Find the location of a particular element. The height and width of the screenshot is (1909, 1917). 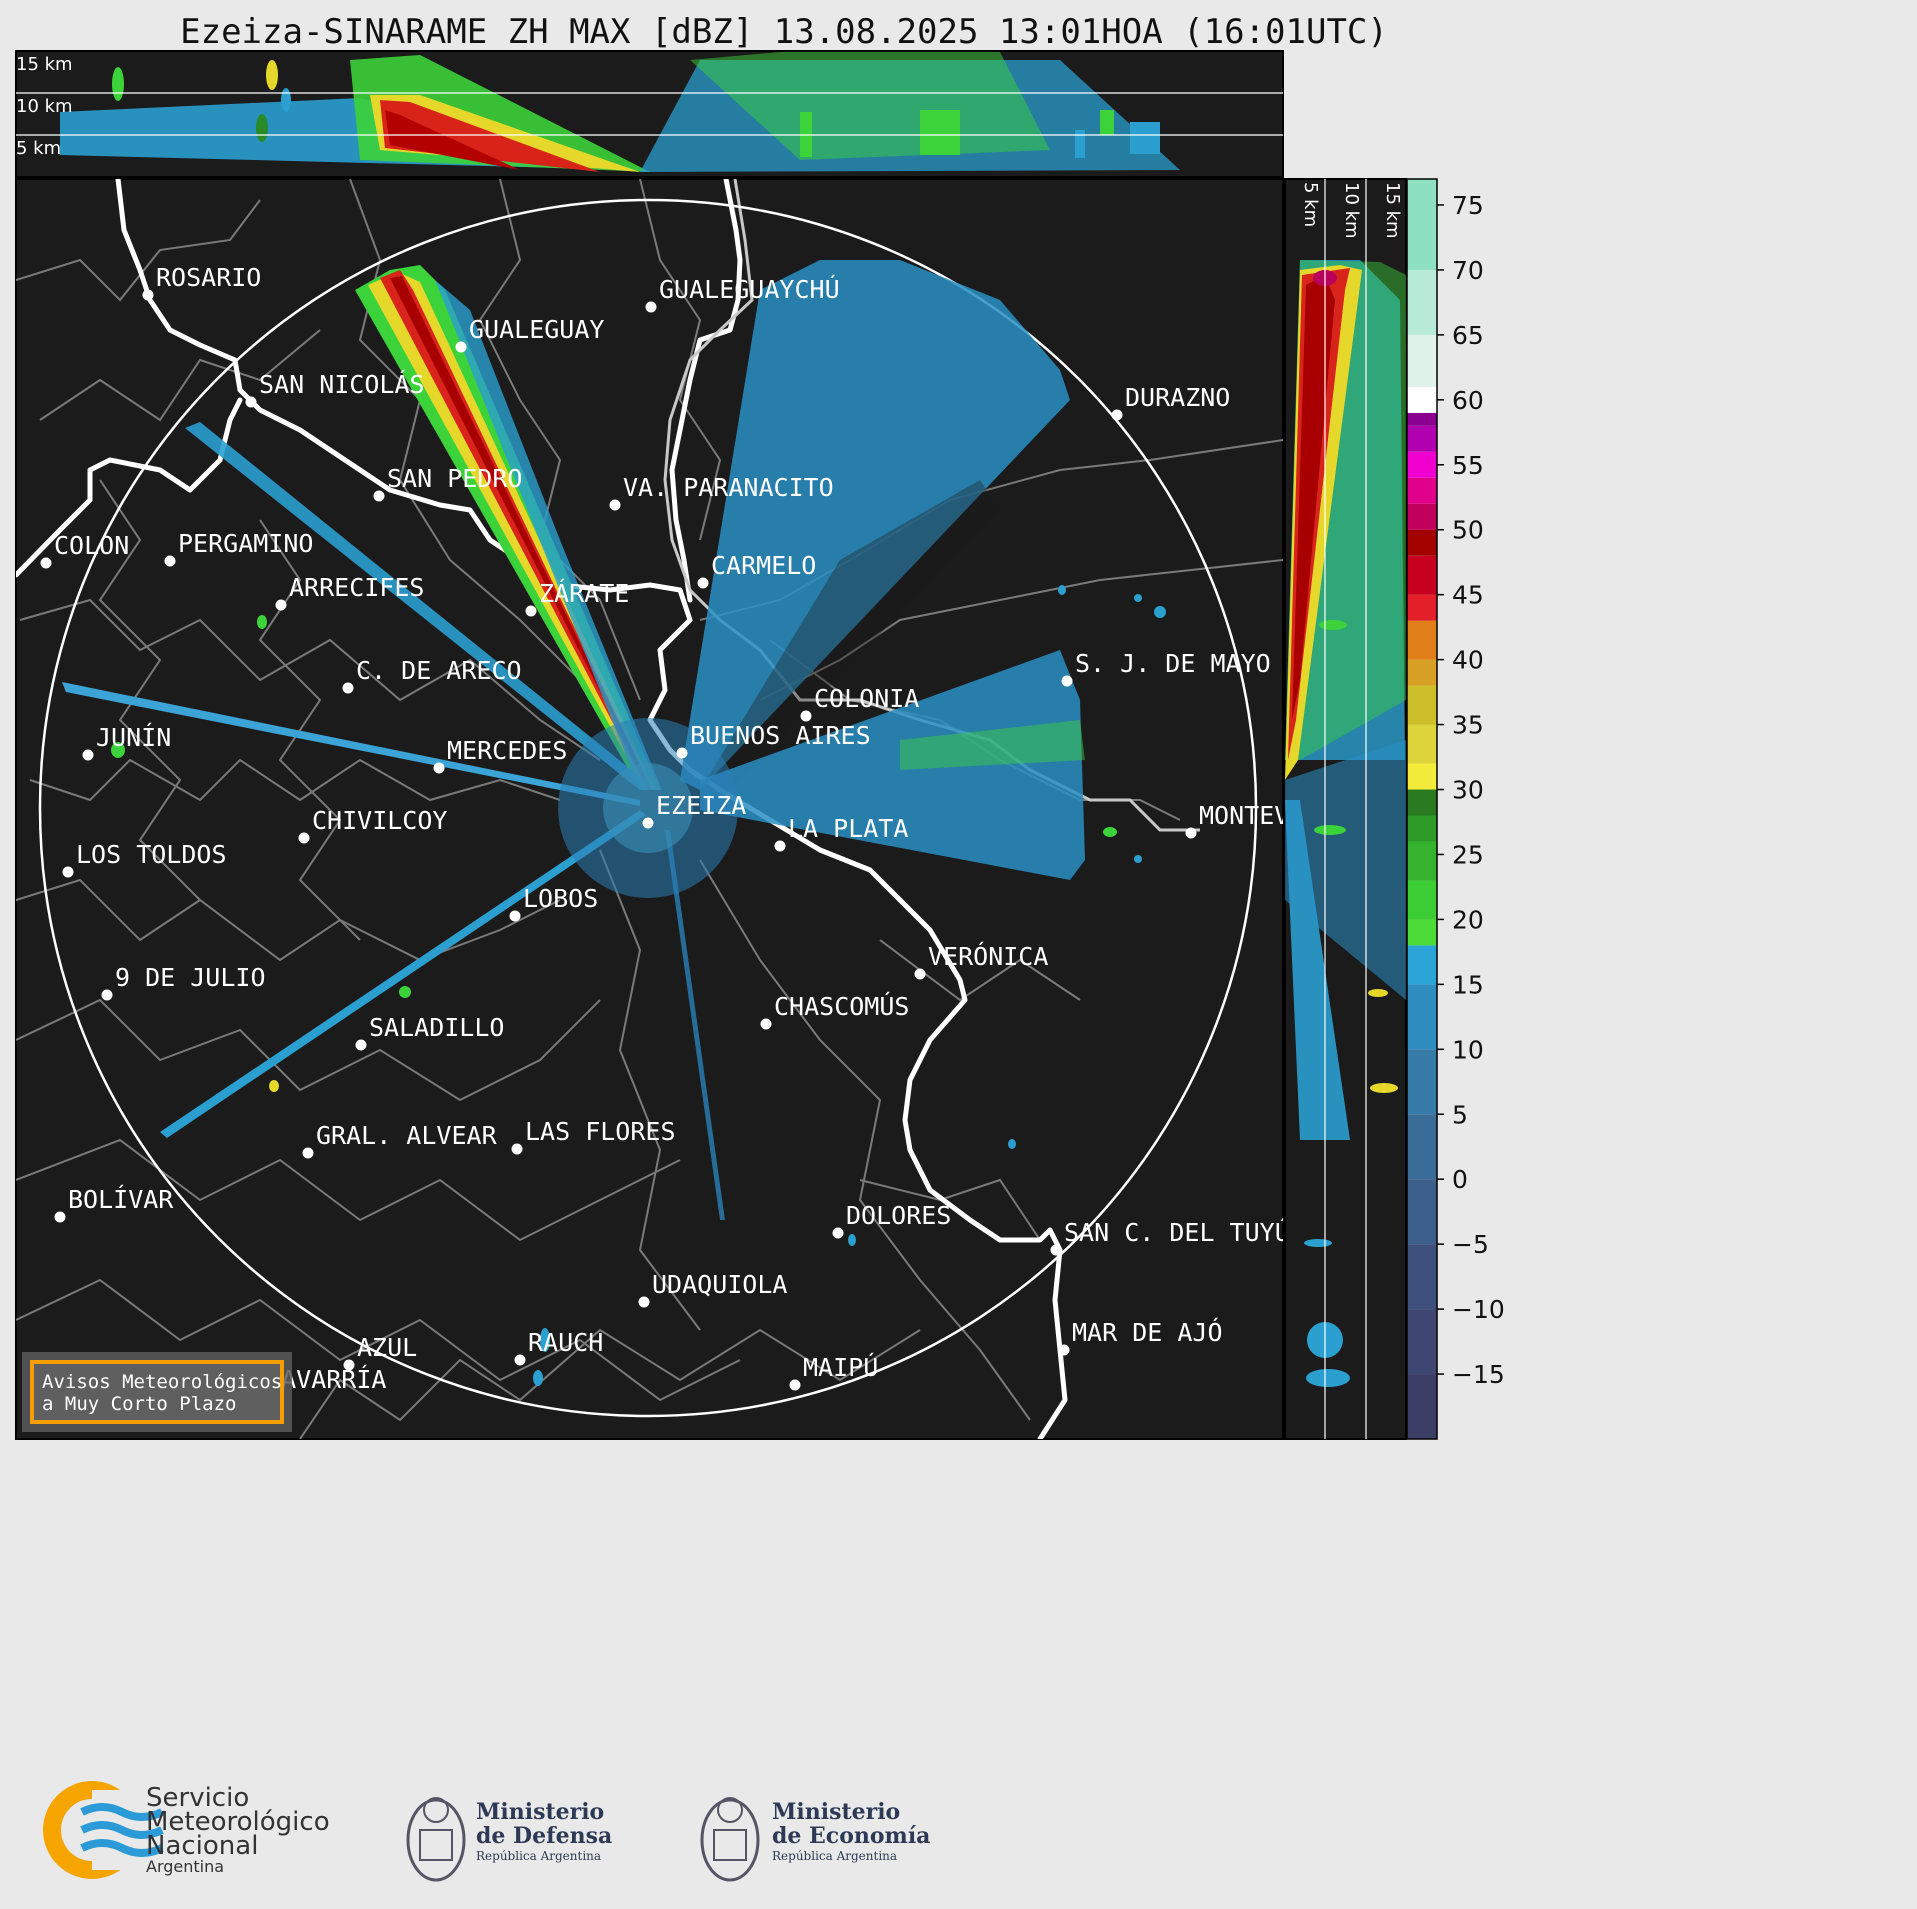

colorbar-tick-label: 0 is located at coordinates (1460, 1179).